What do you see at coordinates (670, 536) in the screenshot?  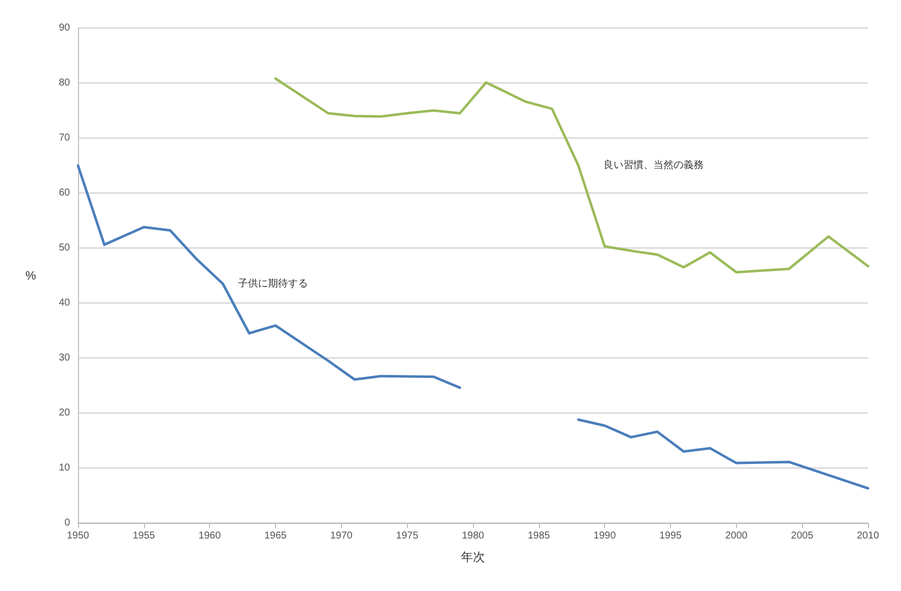 I see `x-tick-label: 1995` at bounding box center [670, 536].